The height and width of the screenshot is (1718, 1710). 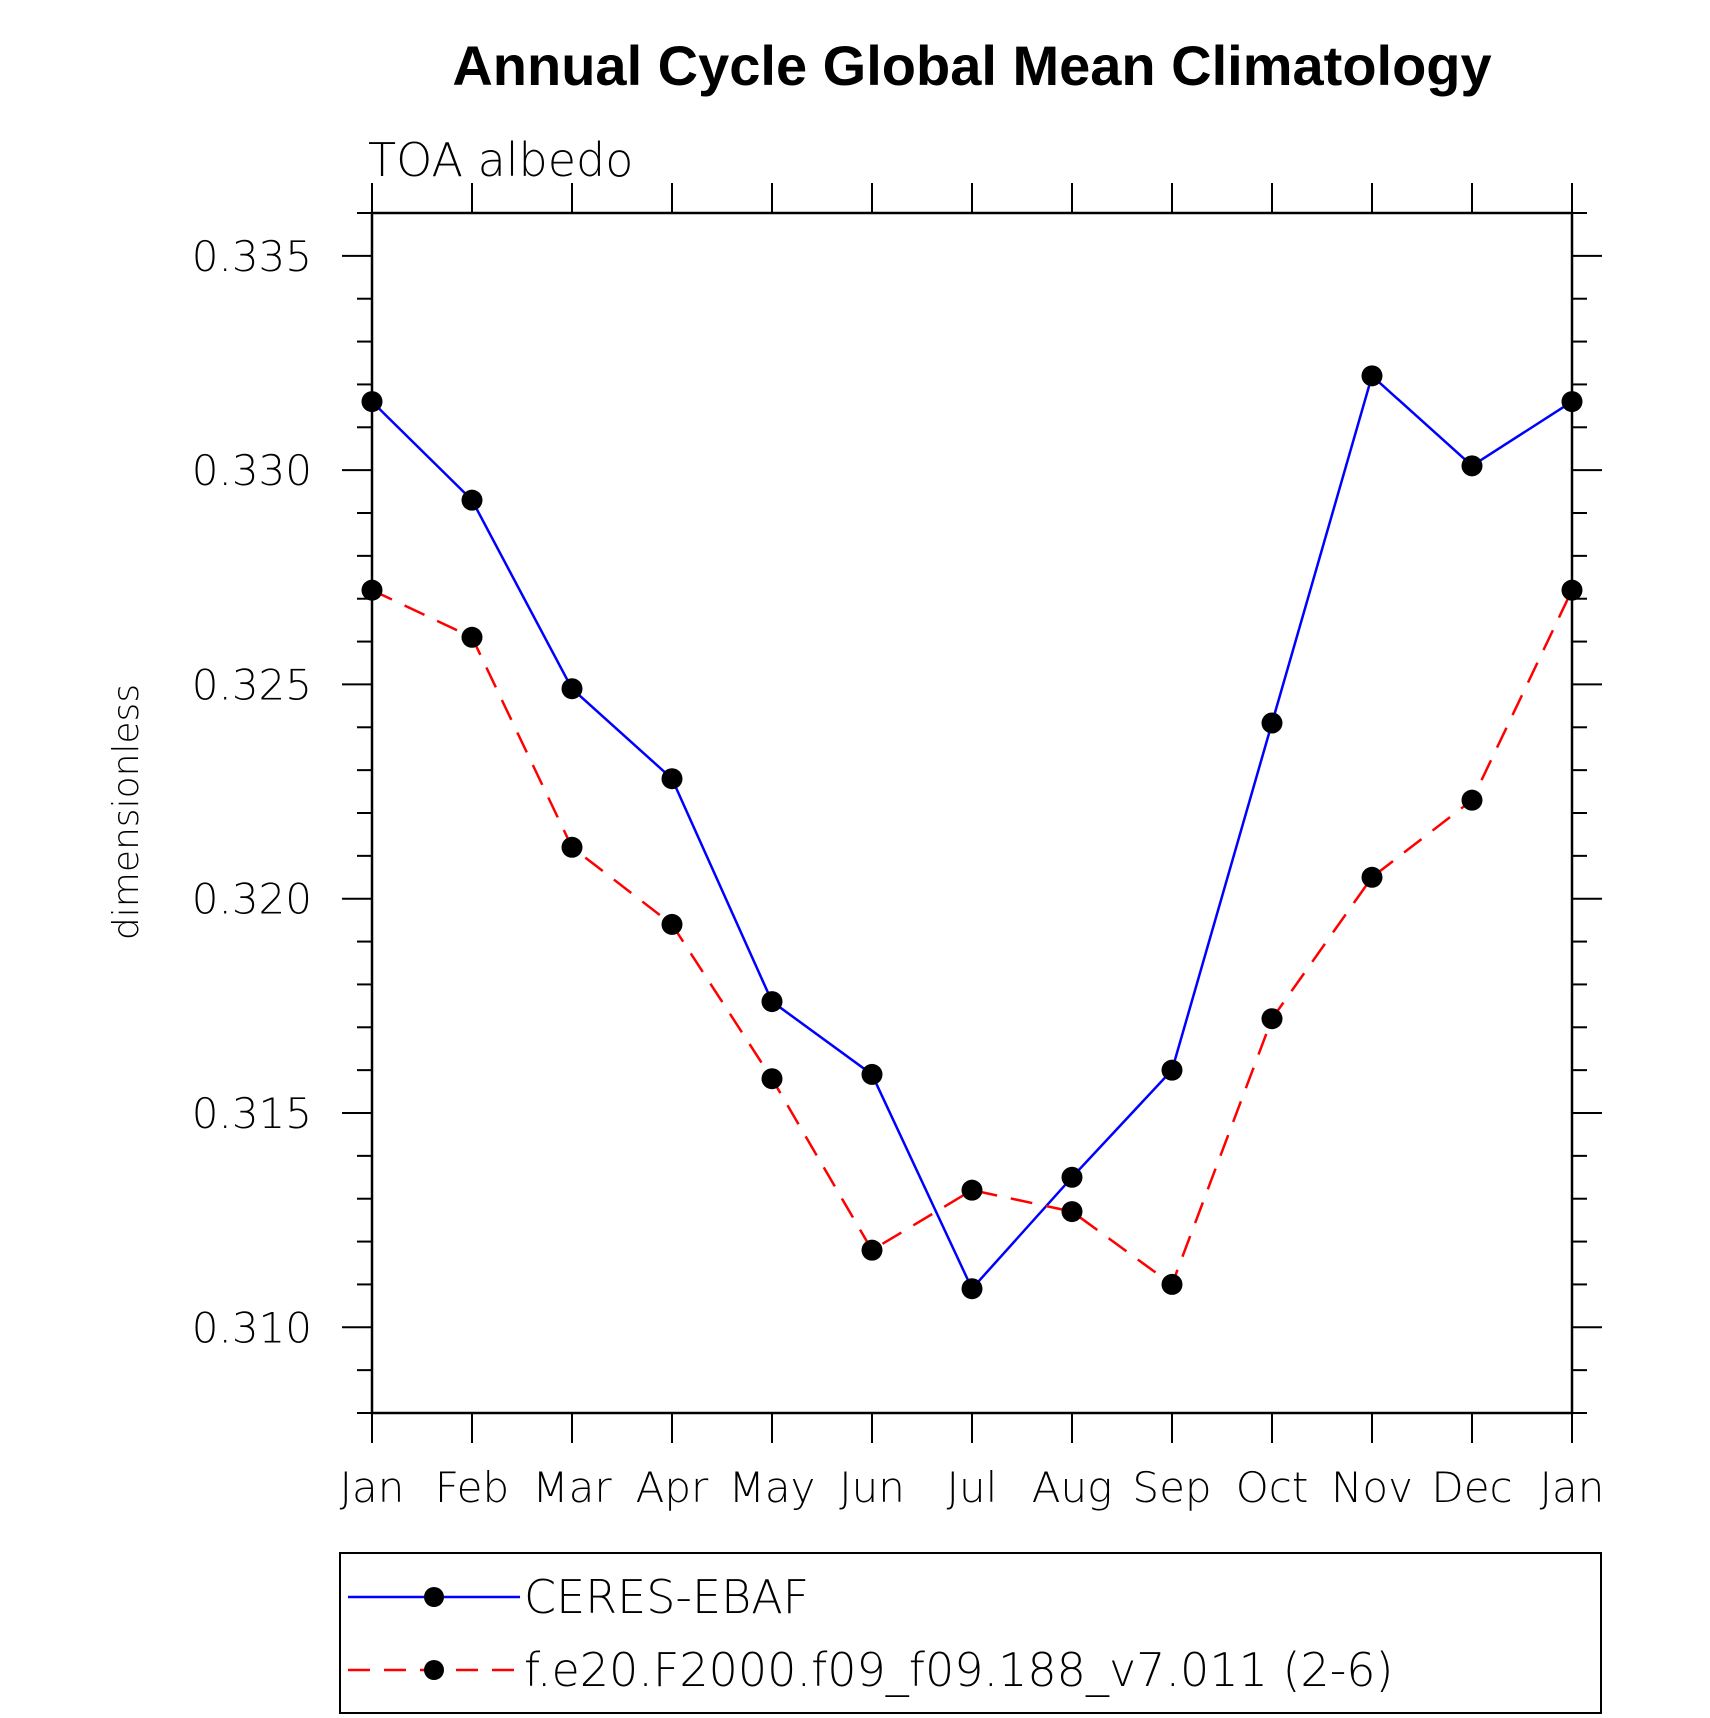 I want to click on y-tick-label: 0.335, so click(x=252, y=256).